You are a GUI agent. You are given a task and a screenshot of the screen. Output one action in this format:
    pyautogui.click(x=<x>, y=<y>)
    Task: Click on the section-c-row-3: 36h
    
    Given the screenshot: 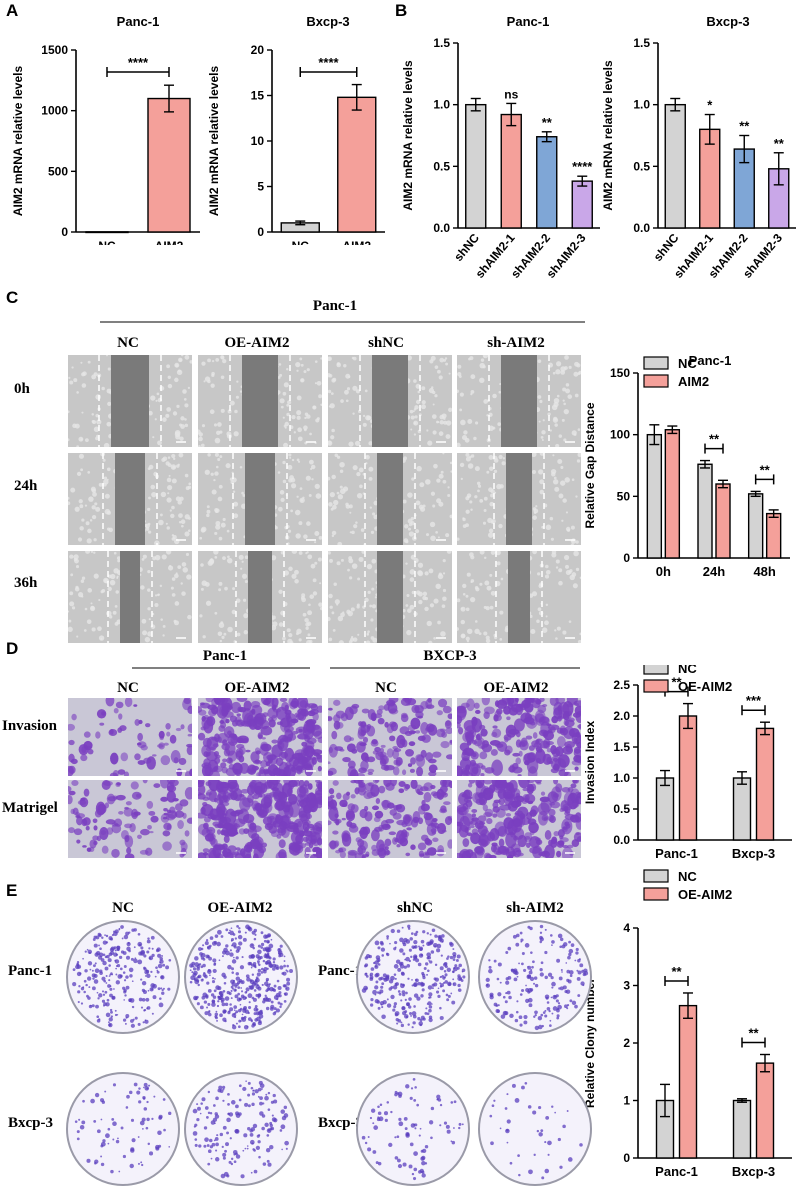 What is the action you would take?
    pyautogui.click(x=26, y=583)
    